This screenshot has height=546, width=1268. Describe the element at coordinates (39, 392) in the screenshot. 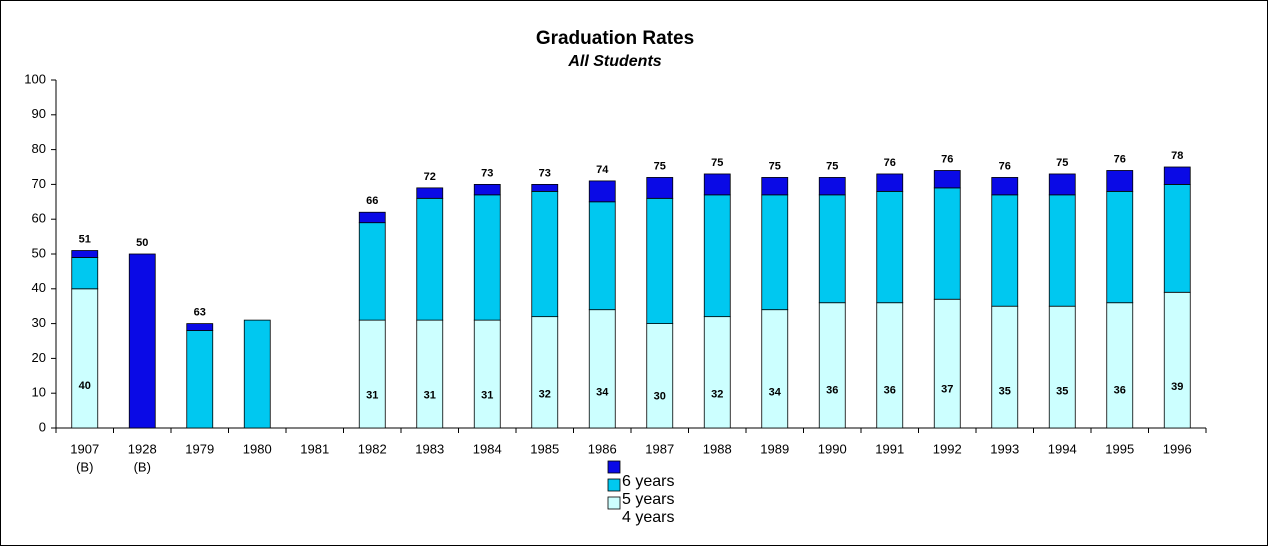

I see `y-tick-label: 10` at that location.